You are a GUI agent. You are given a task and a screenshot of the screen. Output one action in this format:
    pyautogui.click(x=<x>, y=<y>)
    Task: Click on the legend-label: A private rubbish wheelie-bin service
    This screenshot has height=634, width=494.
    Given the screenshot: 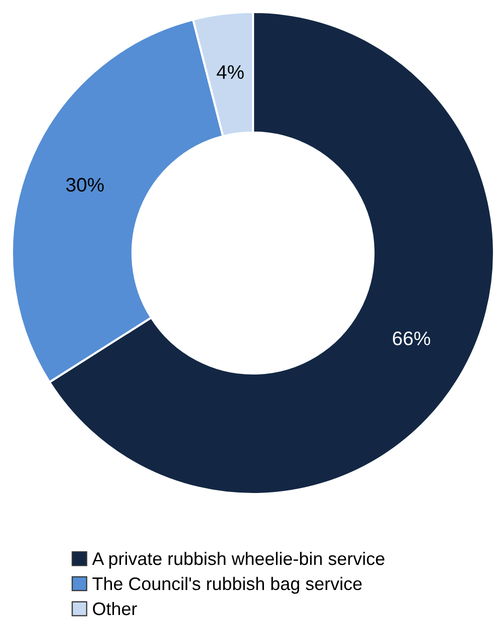 What is the action you would take?
    pyautogui.click(x=238, y=560)
    